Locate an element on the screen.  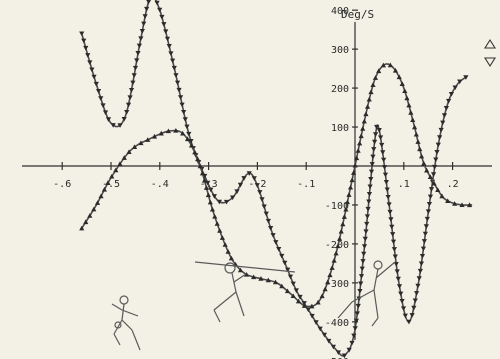
x-tick-label: -.5 is located at coordinates (111, 184).